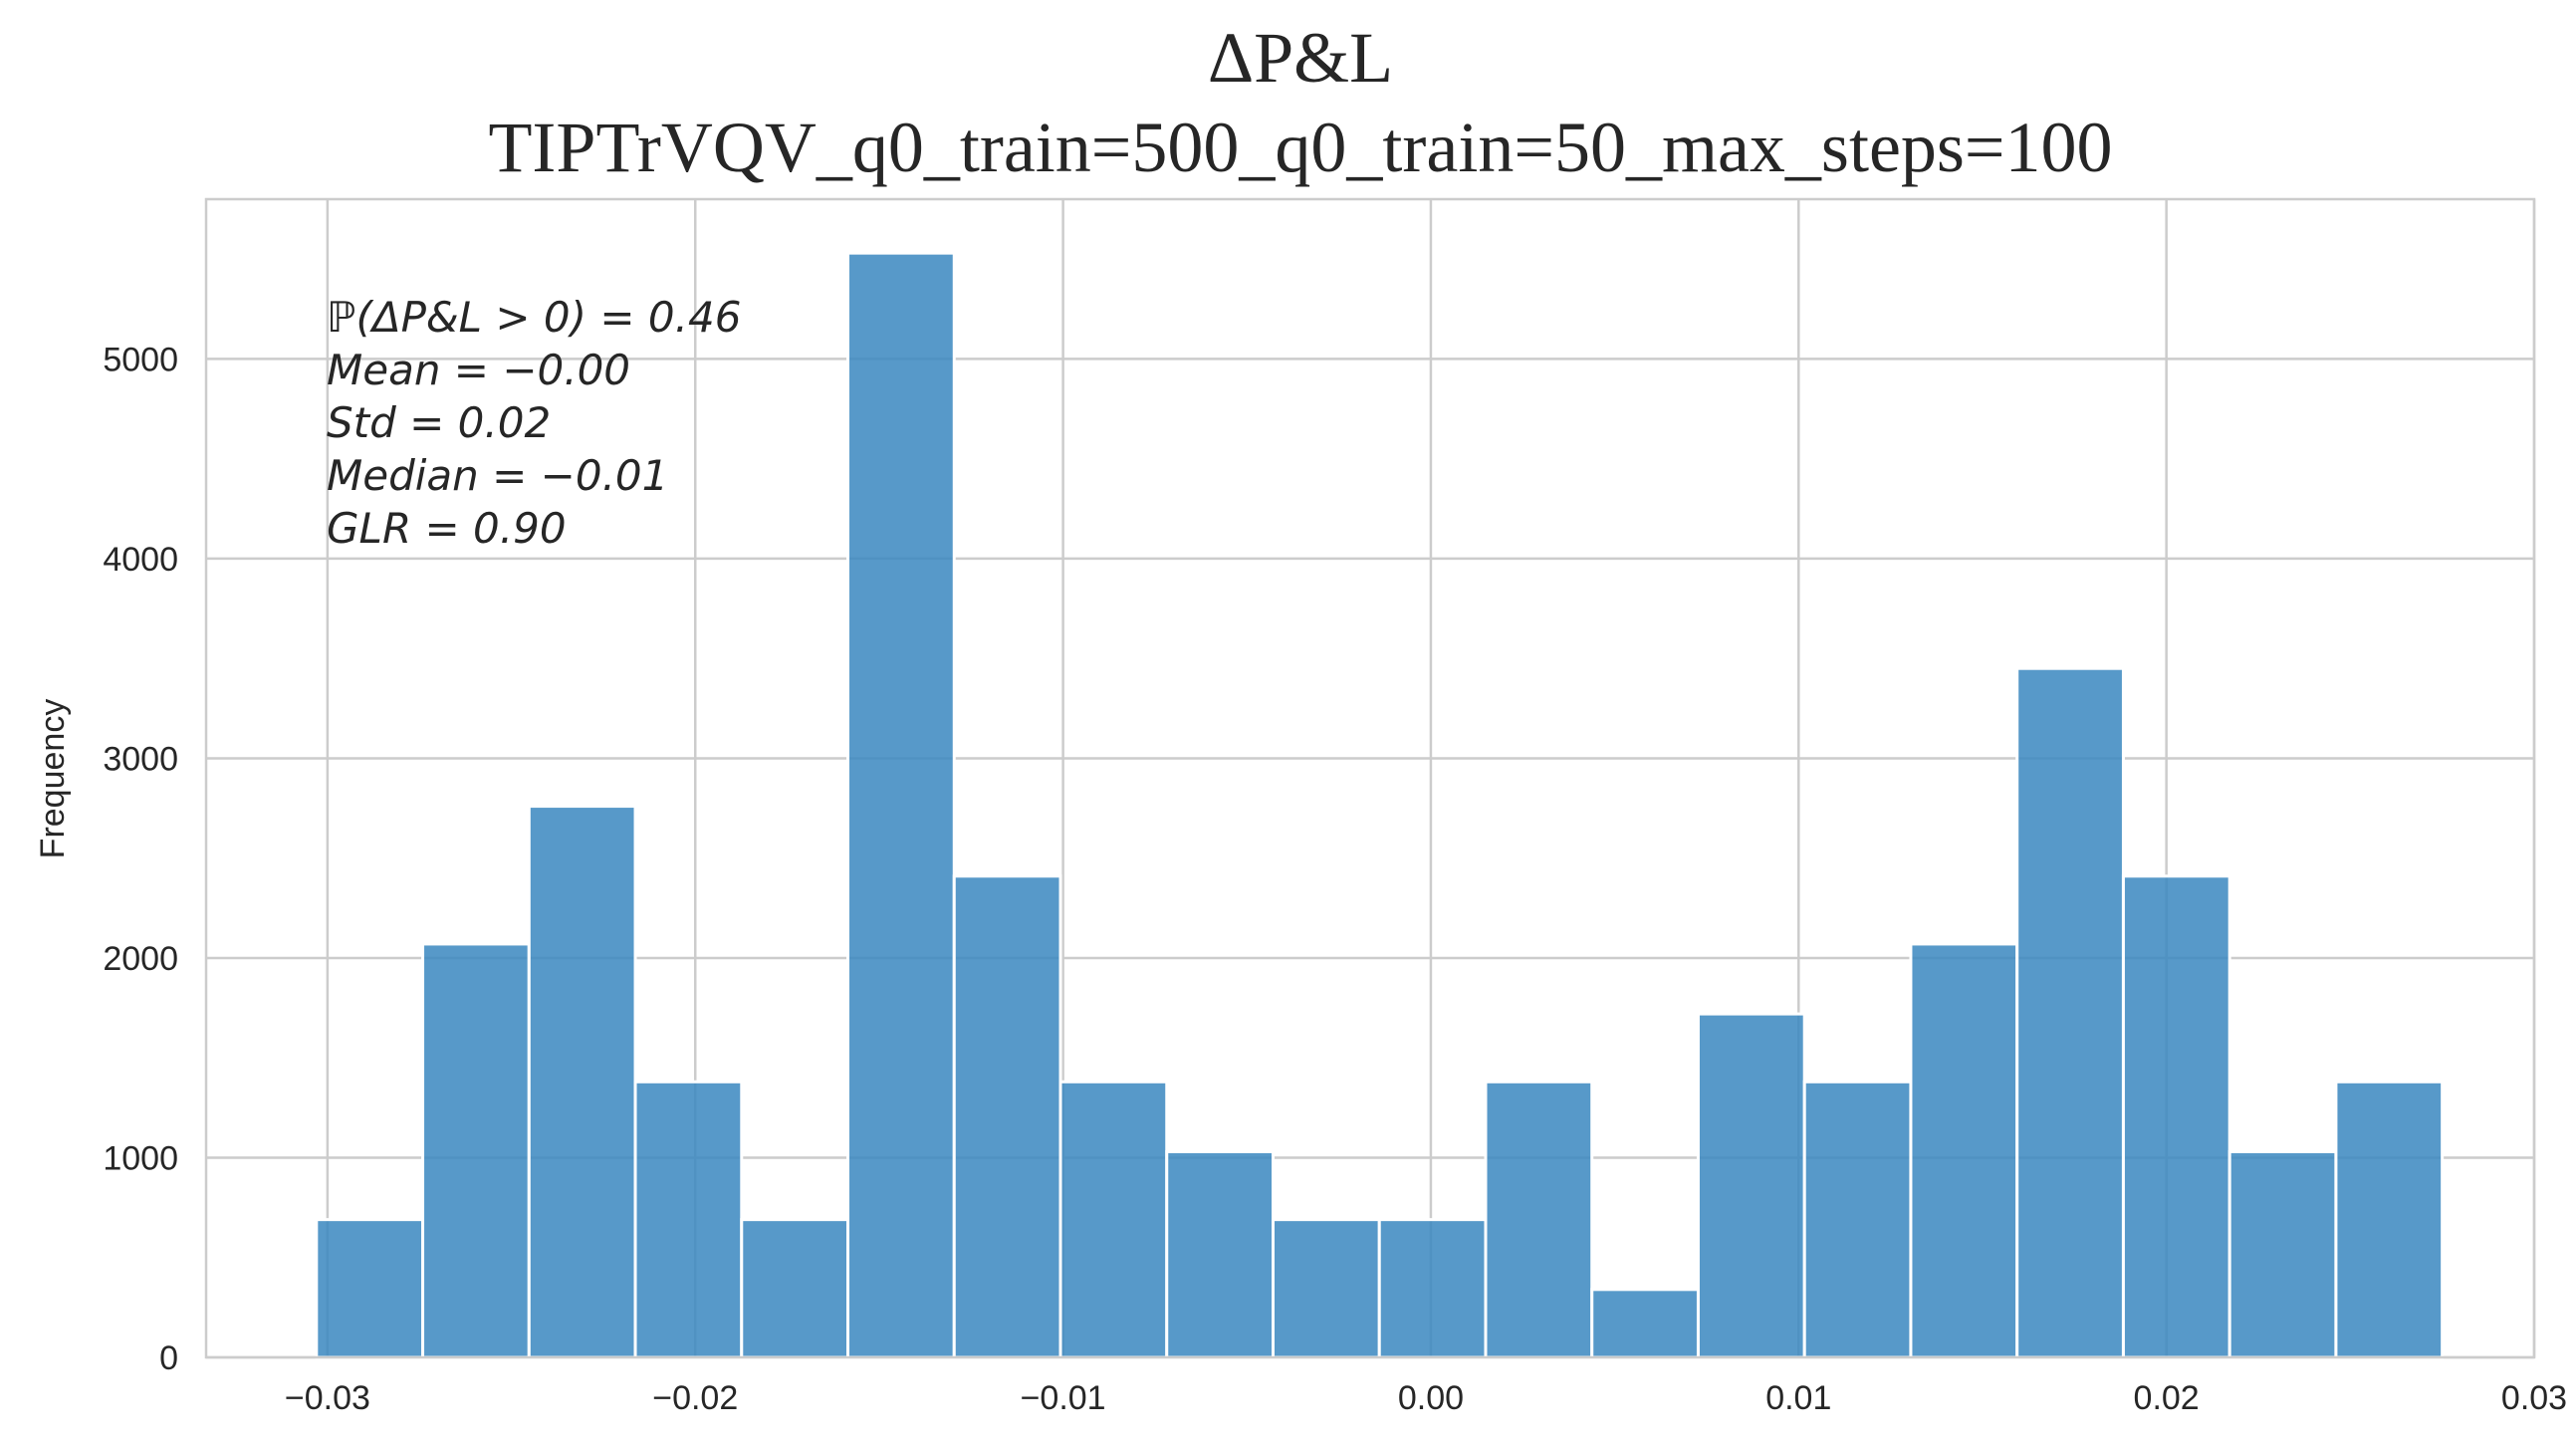 Image resolution: width=2576 pixels, height=1449 pixels. I want to click on x-tick-label: −0.01, so click(1063, 1398).